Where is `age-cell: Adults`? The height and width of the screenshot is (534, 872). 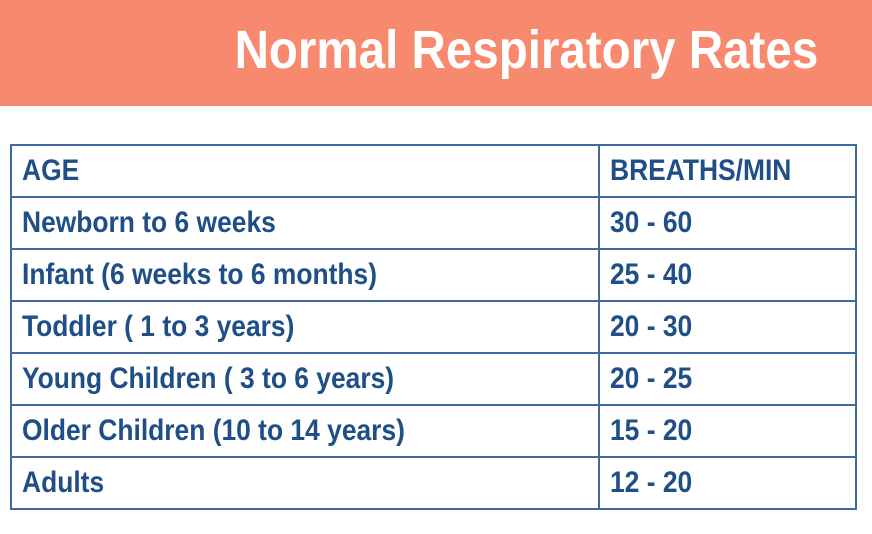 age-cell: Adults is located at coordinates (305, 483).